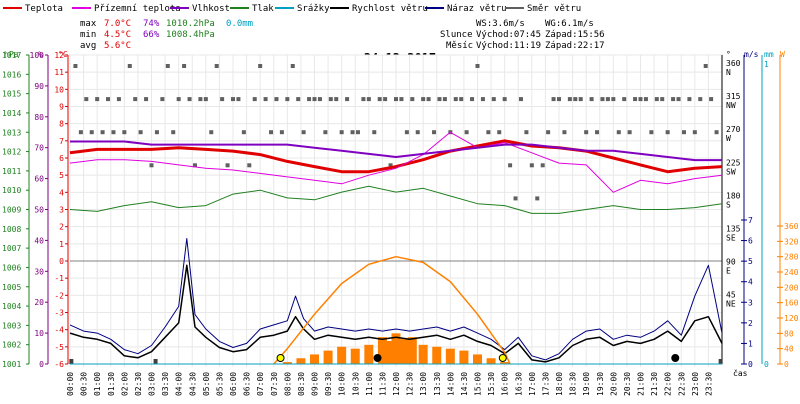 The height and width of the screenshot is (404, 800). I want to click on x-tick-label: 09:30, so click(328, 384).